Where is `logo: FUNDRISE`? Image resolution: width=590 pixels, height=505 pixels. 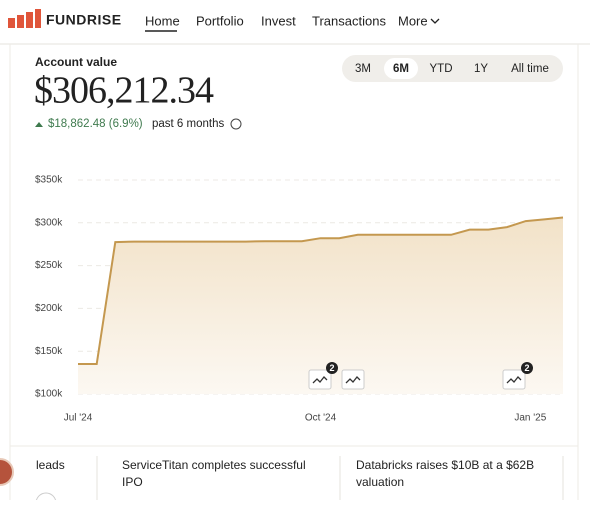 logo: FUNDRISE is located at coordinates (84, 20).